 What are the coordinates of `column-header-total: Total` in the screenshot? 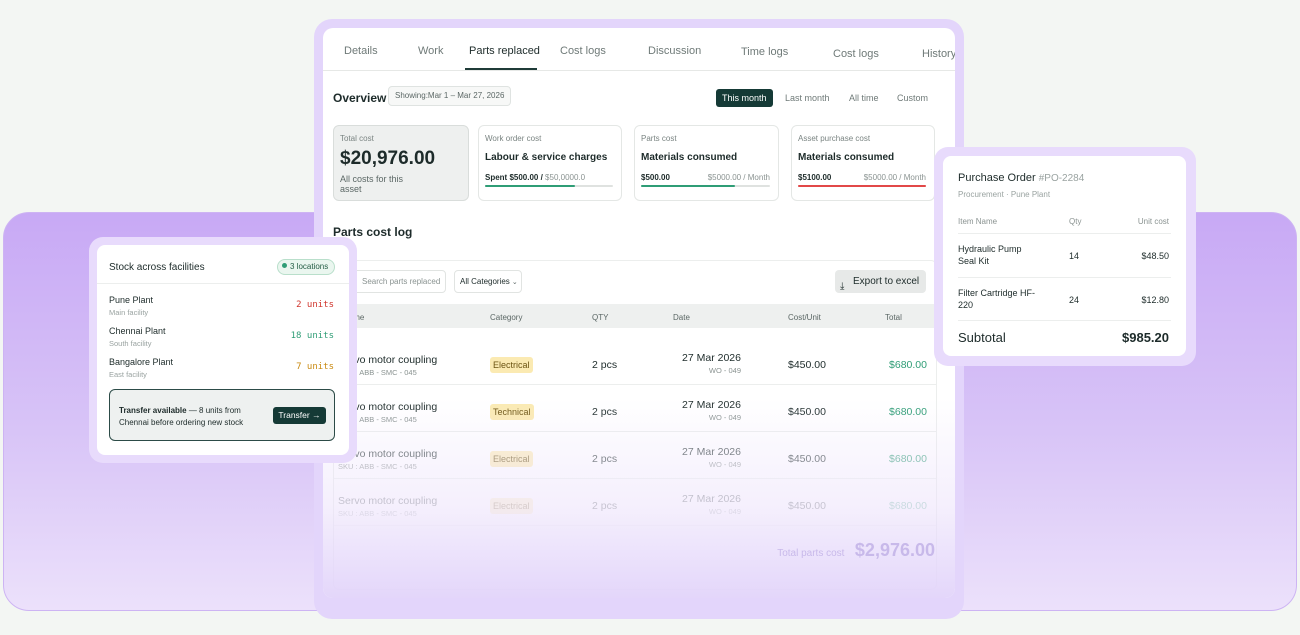 It's located at (893, 317).